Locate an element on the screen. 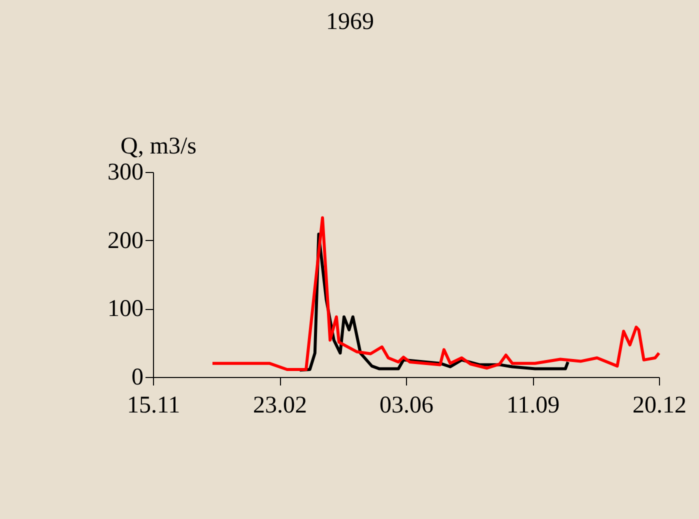 The height and width of the screenshot is (519, 699). x-tick-label: 15.11 is located at coordinates (153, 405).